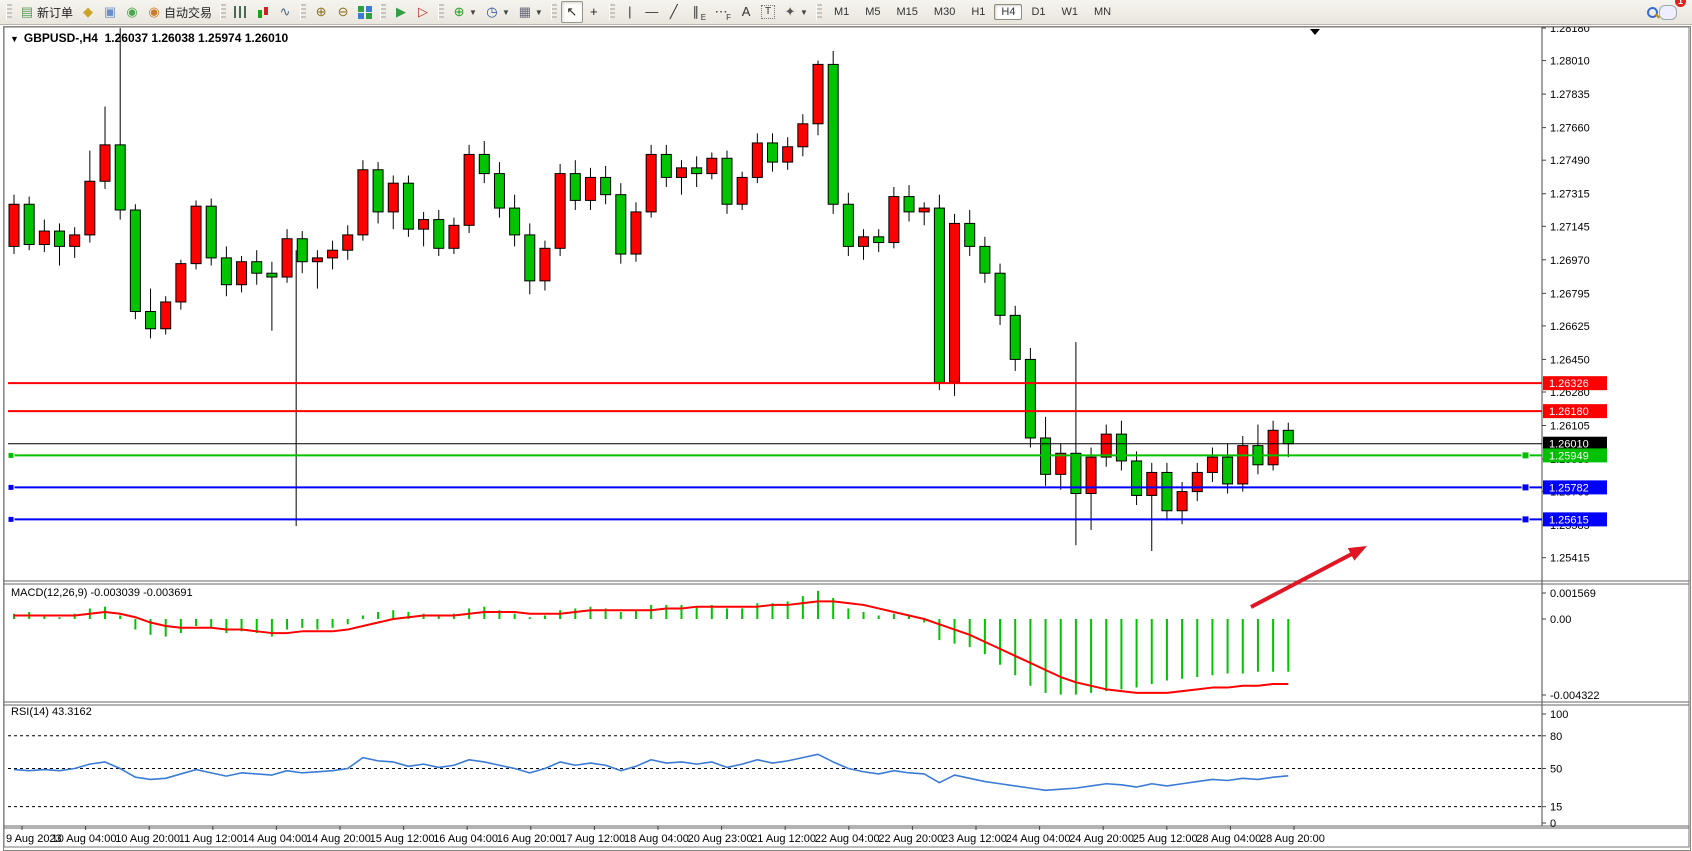  I want to click on crosshair-button: +, so click(594, 12).